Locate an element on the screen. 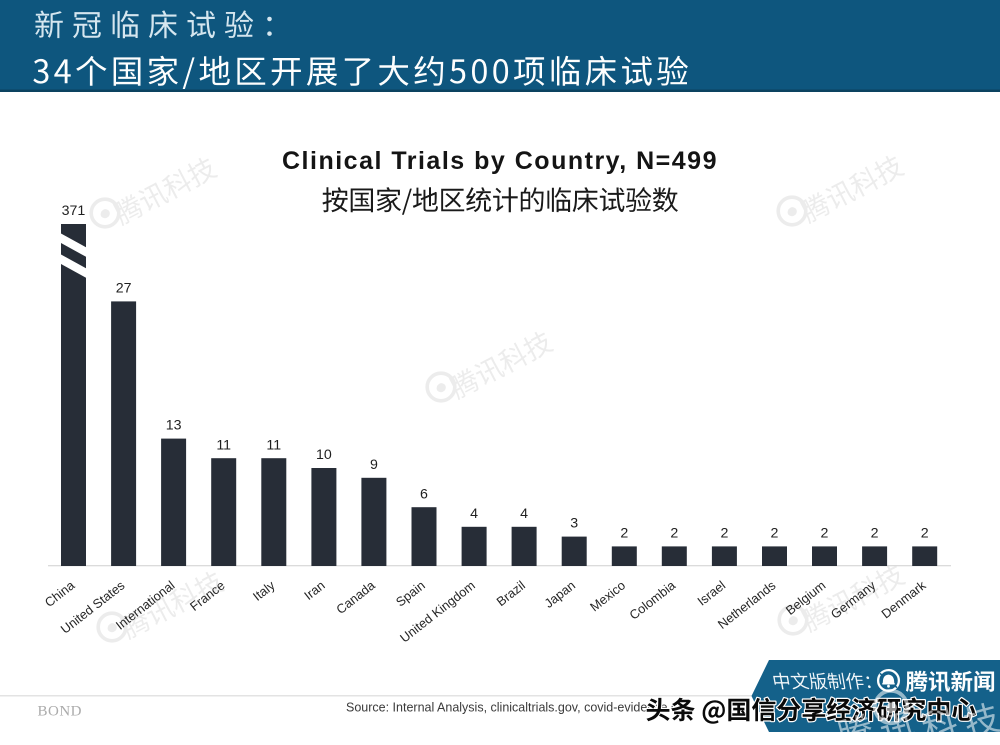 Image resolution: width=1000 pixels, height=745 pixels. svg-text: 9 is located at coordinates (374, 465).